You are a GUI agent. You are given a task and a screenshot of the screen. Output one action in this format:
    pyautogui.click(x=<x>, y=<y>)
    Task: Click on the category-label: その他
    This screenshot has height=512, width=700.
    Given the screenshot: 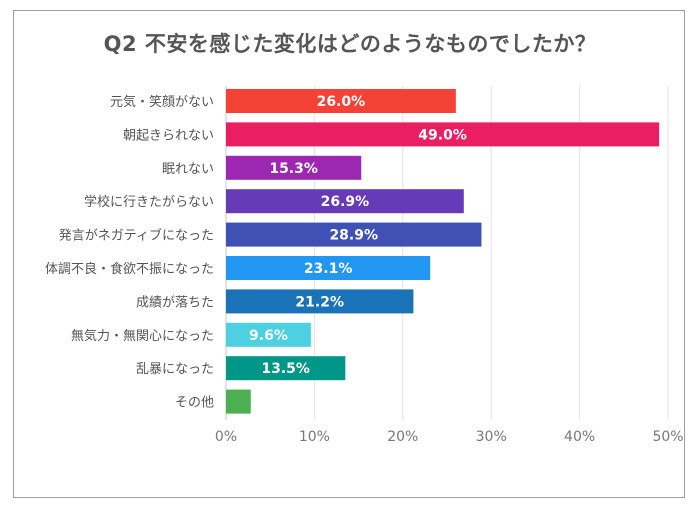 What is the action you would take?
    pyautogui.click(x=194, y=403)
    